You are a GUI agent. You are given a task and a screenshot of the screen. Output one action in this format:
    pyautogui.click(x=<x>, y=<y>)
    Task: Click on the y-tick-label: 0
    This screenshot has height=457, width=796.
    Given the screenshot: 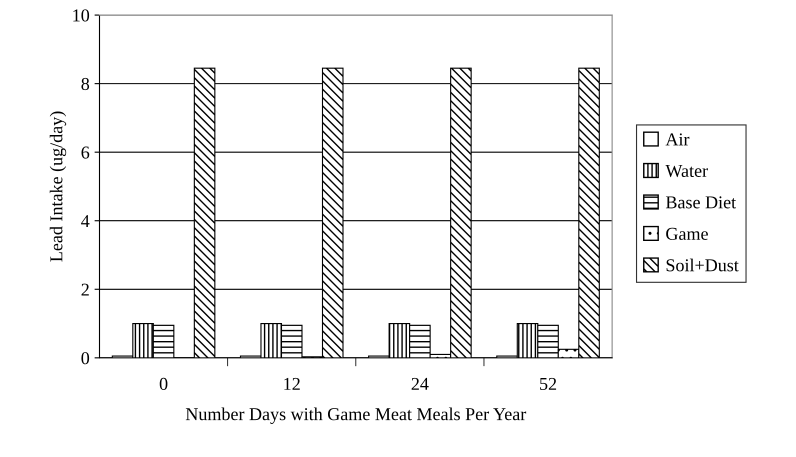 What is the action you would take?
    pyautogui.click(x=85, y=358)
    